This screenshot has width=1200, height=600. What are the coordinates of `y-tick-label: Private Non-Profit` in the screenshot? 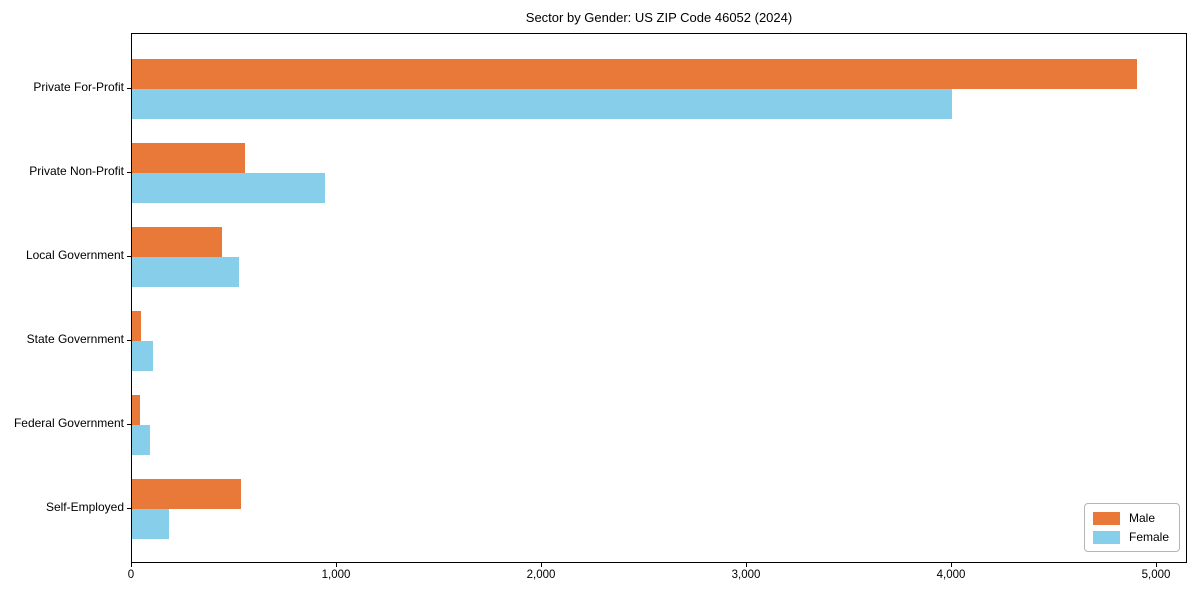 It's located at (76, 171).